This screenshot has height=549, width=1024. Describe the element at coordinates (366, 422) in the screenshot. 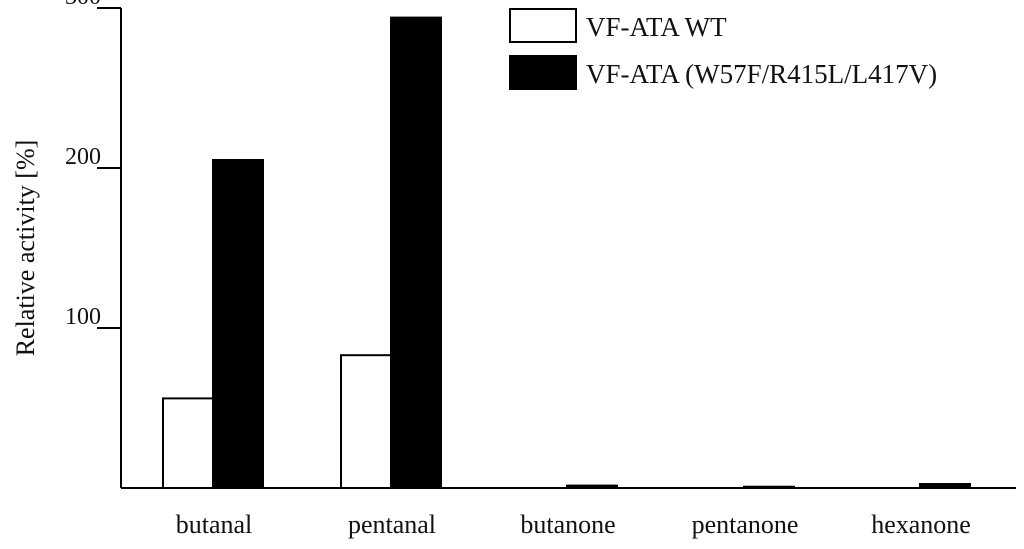

I see `bar-wt-pentanal` at that location.